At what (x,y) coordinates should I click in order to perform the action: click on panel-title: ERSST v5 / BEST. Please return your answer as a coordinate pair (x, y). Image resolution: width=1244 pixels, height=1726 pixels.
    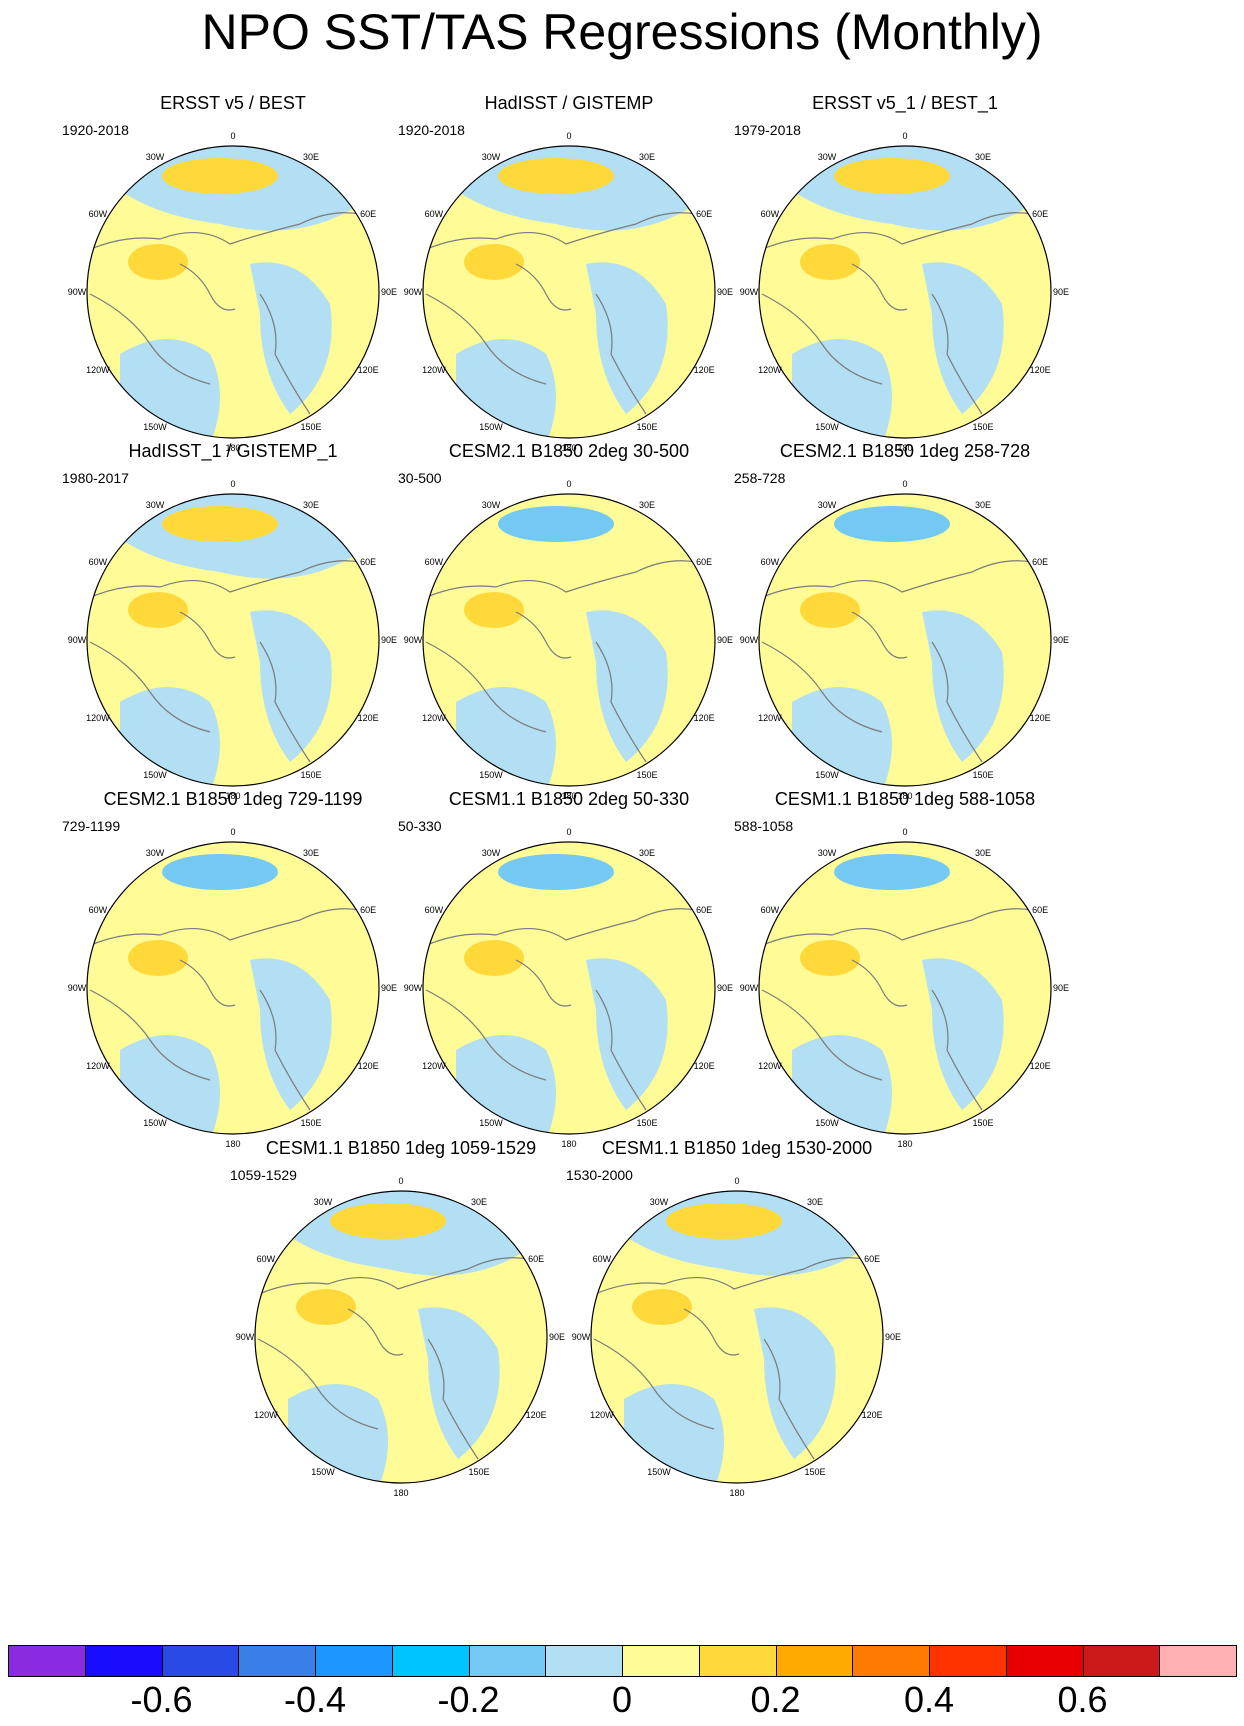
    Looking at the image, I should click on (233, 103).